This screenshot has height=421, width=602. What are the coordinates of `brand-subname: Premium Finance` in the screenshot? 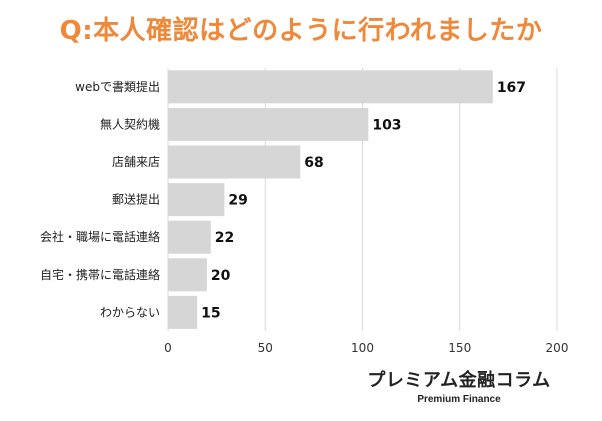 It's located at (459, 399).